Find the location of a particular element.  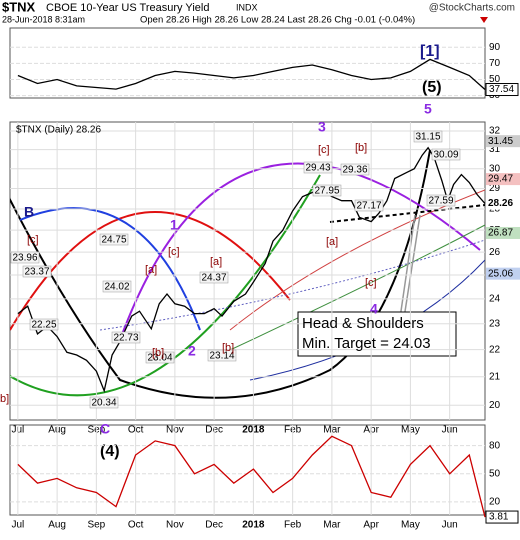

date: 28-Jun-2018 8:31am is located at coordinates (43, 19).